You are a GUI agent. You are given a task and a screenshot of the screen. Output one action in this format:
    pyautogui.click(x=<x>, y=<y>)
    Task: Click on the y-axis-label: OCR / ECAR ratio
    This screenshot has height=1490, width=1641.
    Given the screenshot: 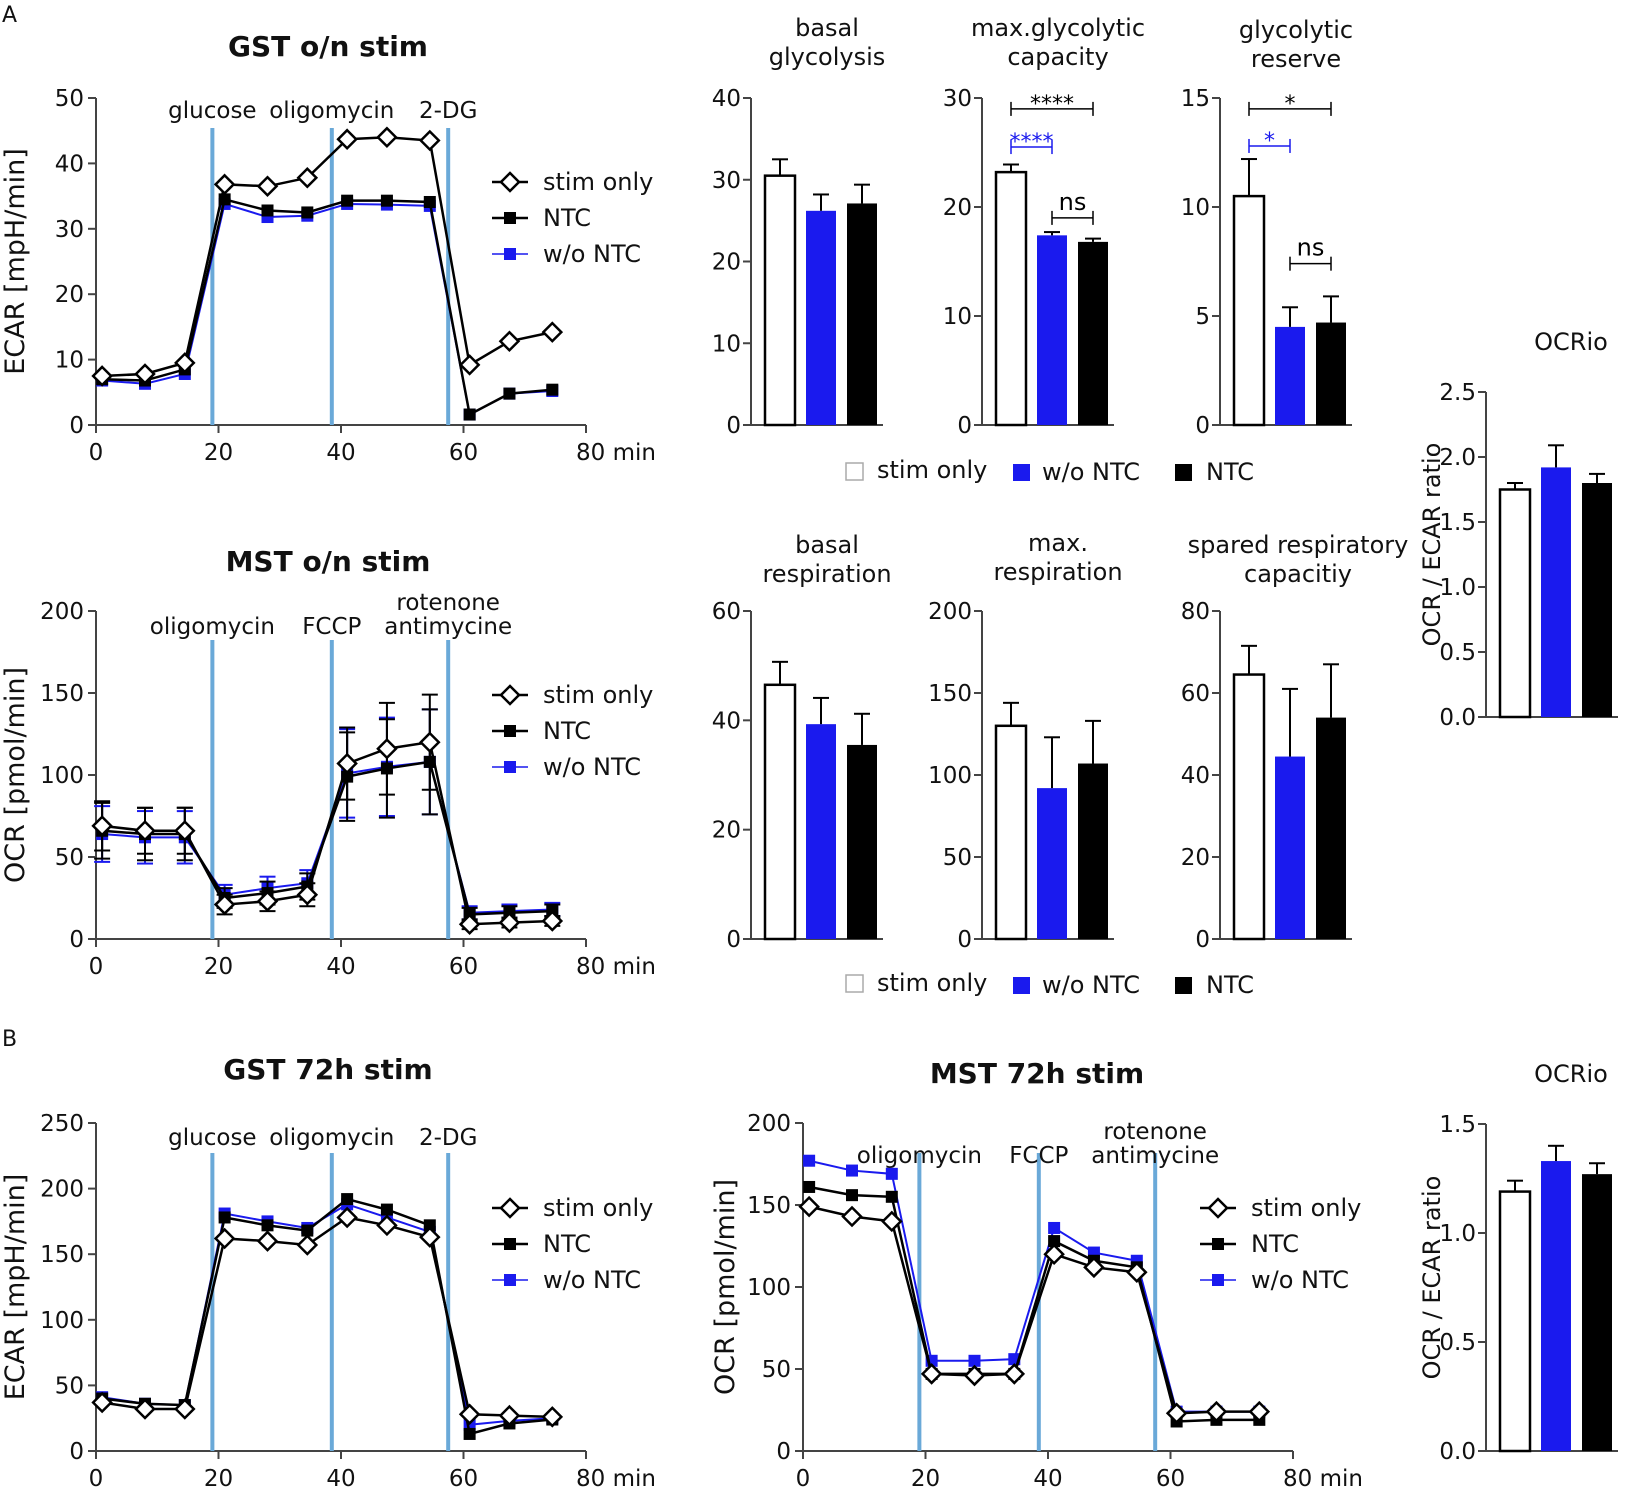 What is the action you would take?
    pyautogui.click(x=1432, y=545)
    